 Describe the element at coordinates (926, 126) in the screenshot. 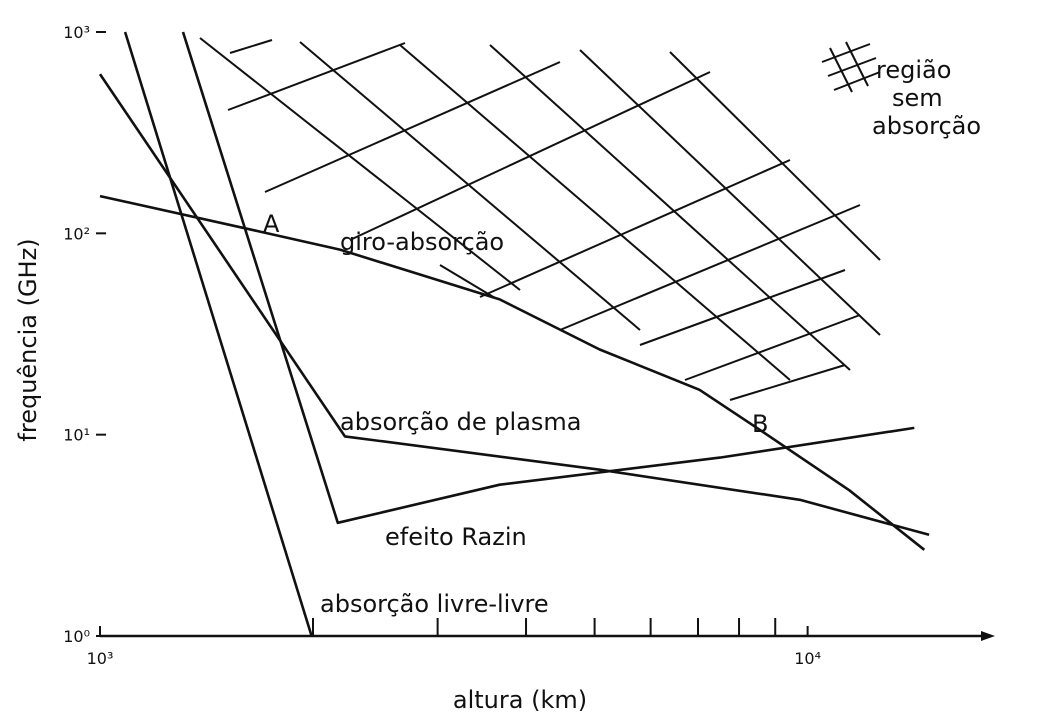

I see `region-label: absorção` at that location.